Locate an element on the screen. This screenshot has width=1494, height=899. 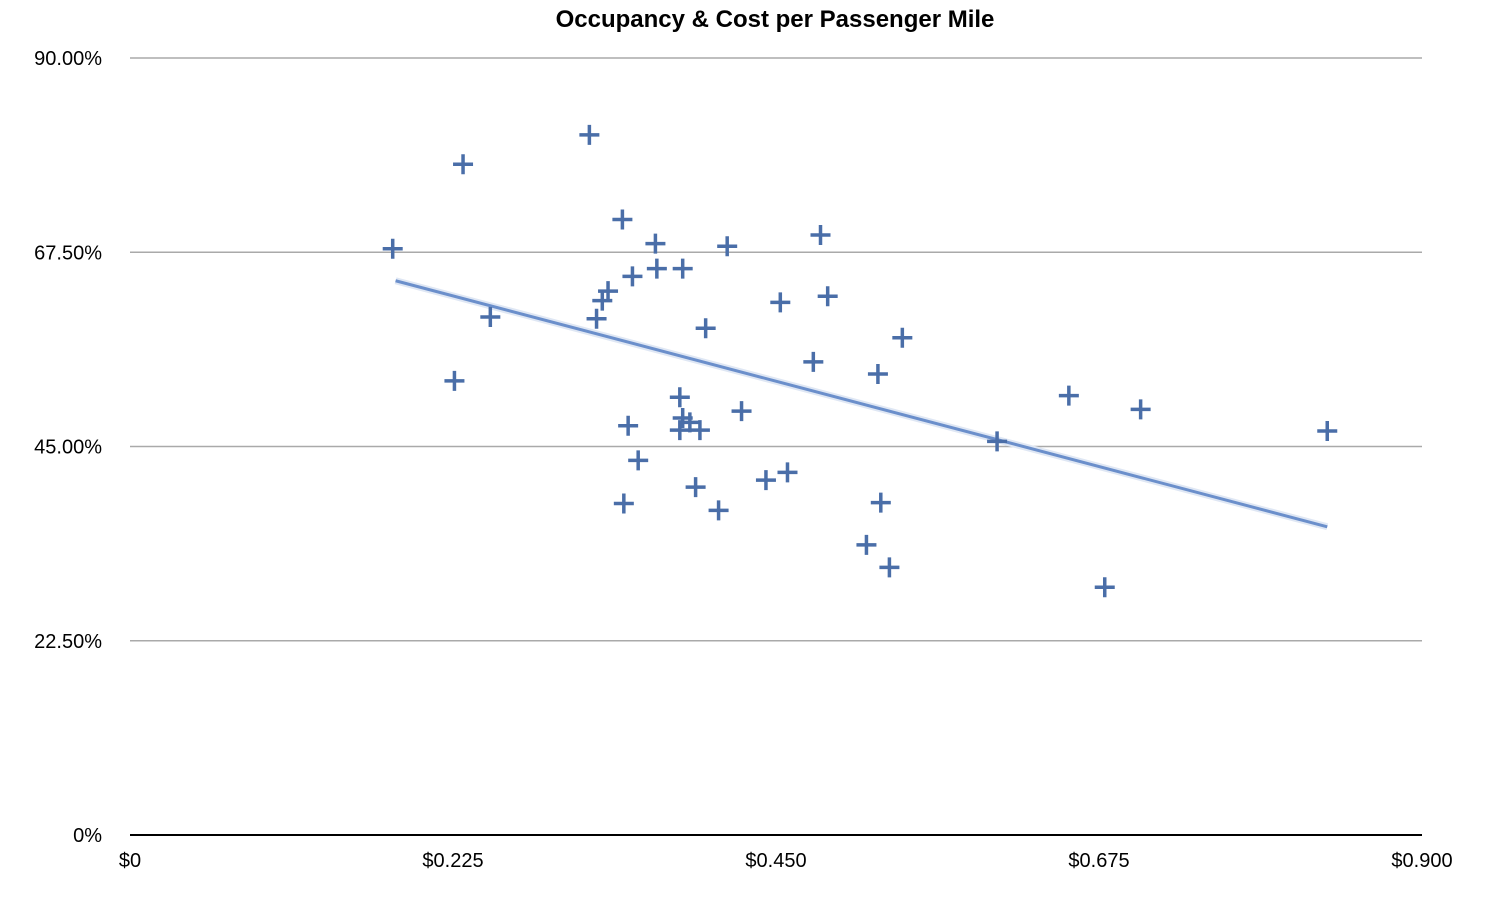
x-tick-label: $0.675 is located at coordinates (1098, 861).